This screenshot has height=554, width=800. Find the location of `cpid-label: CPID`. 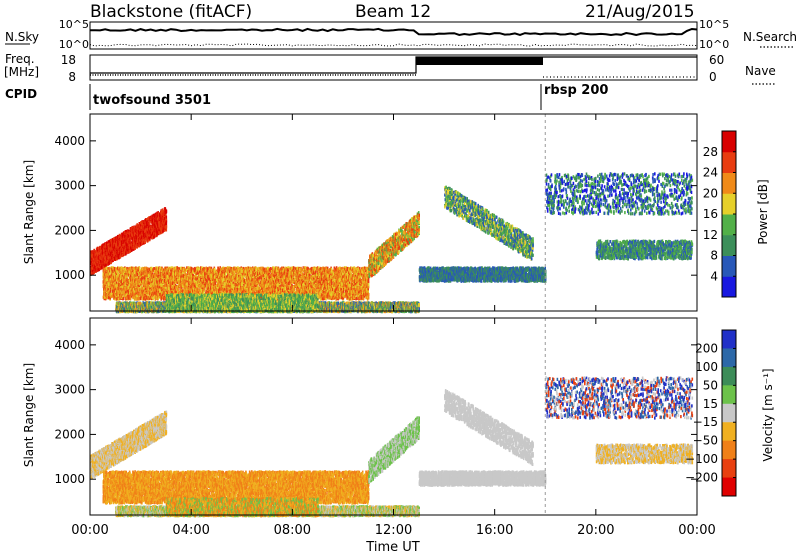

cpid-label: CPID is located at coordinates (21, 94).